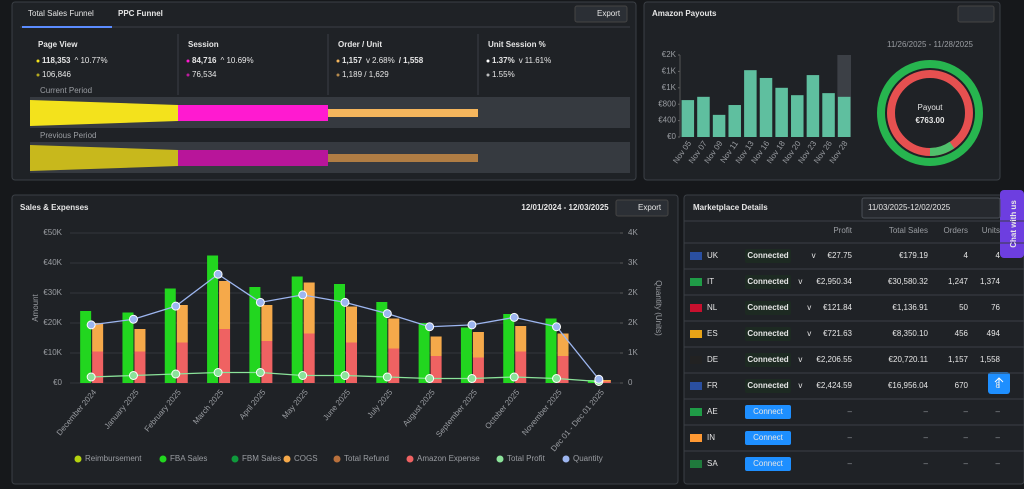 Image resolution: width=1024 pixels, height=489 pixels. What do you see at coordinates (908, 385) in the screenshot?
I see `cell: €16,956.04` at bounding box center [908, 385].